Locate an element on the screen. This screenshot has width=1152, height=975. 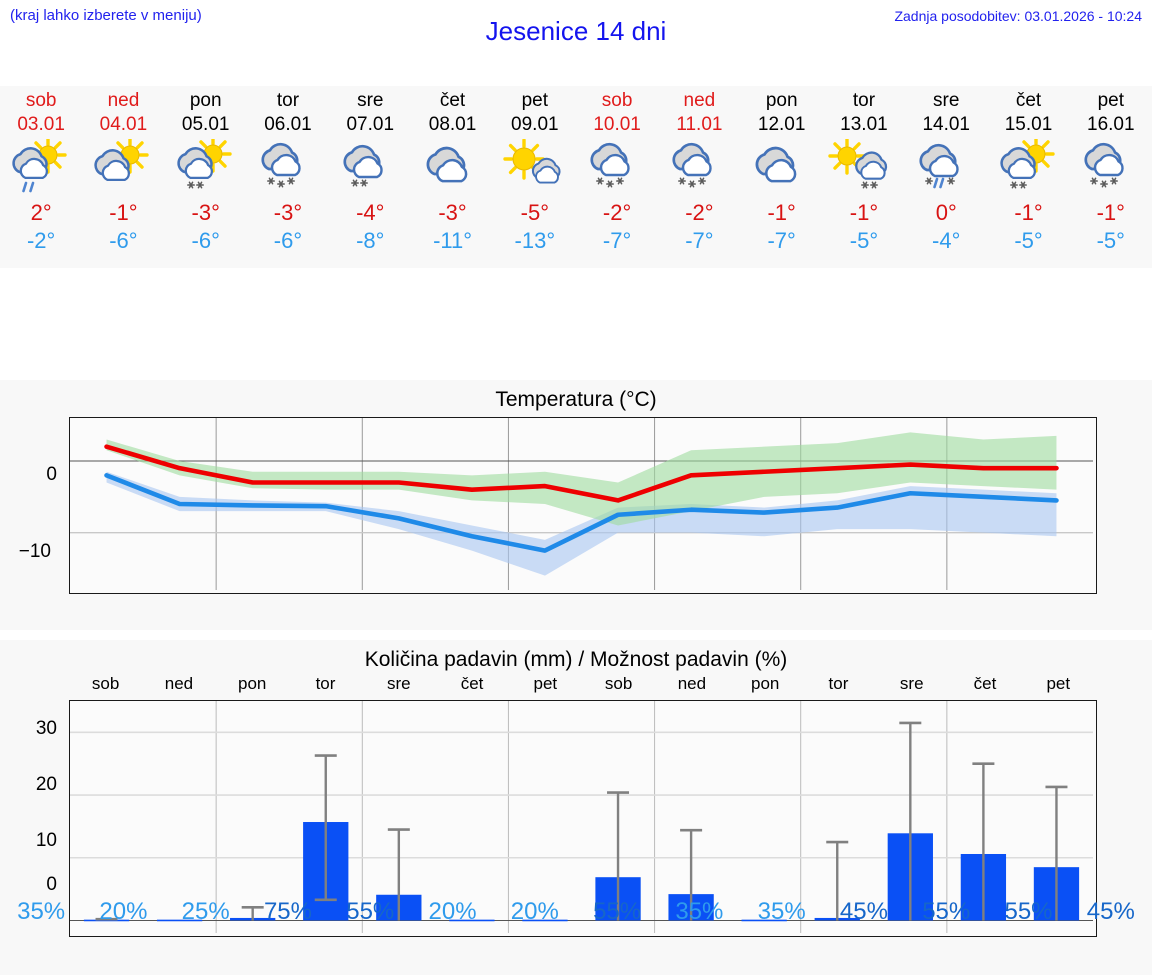
day-date: 07.01 is located at coordinates (370, 124).